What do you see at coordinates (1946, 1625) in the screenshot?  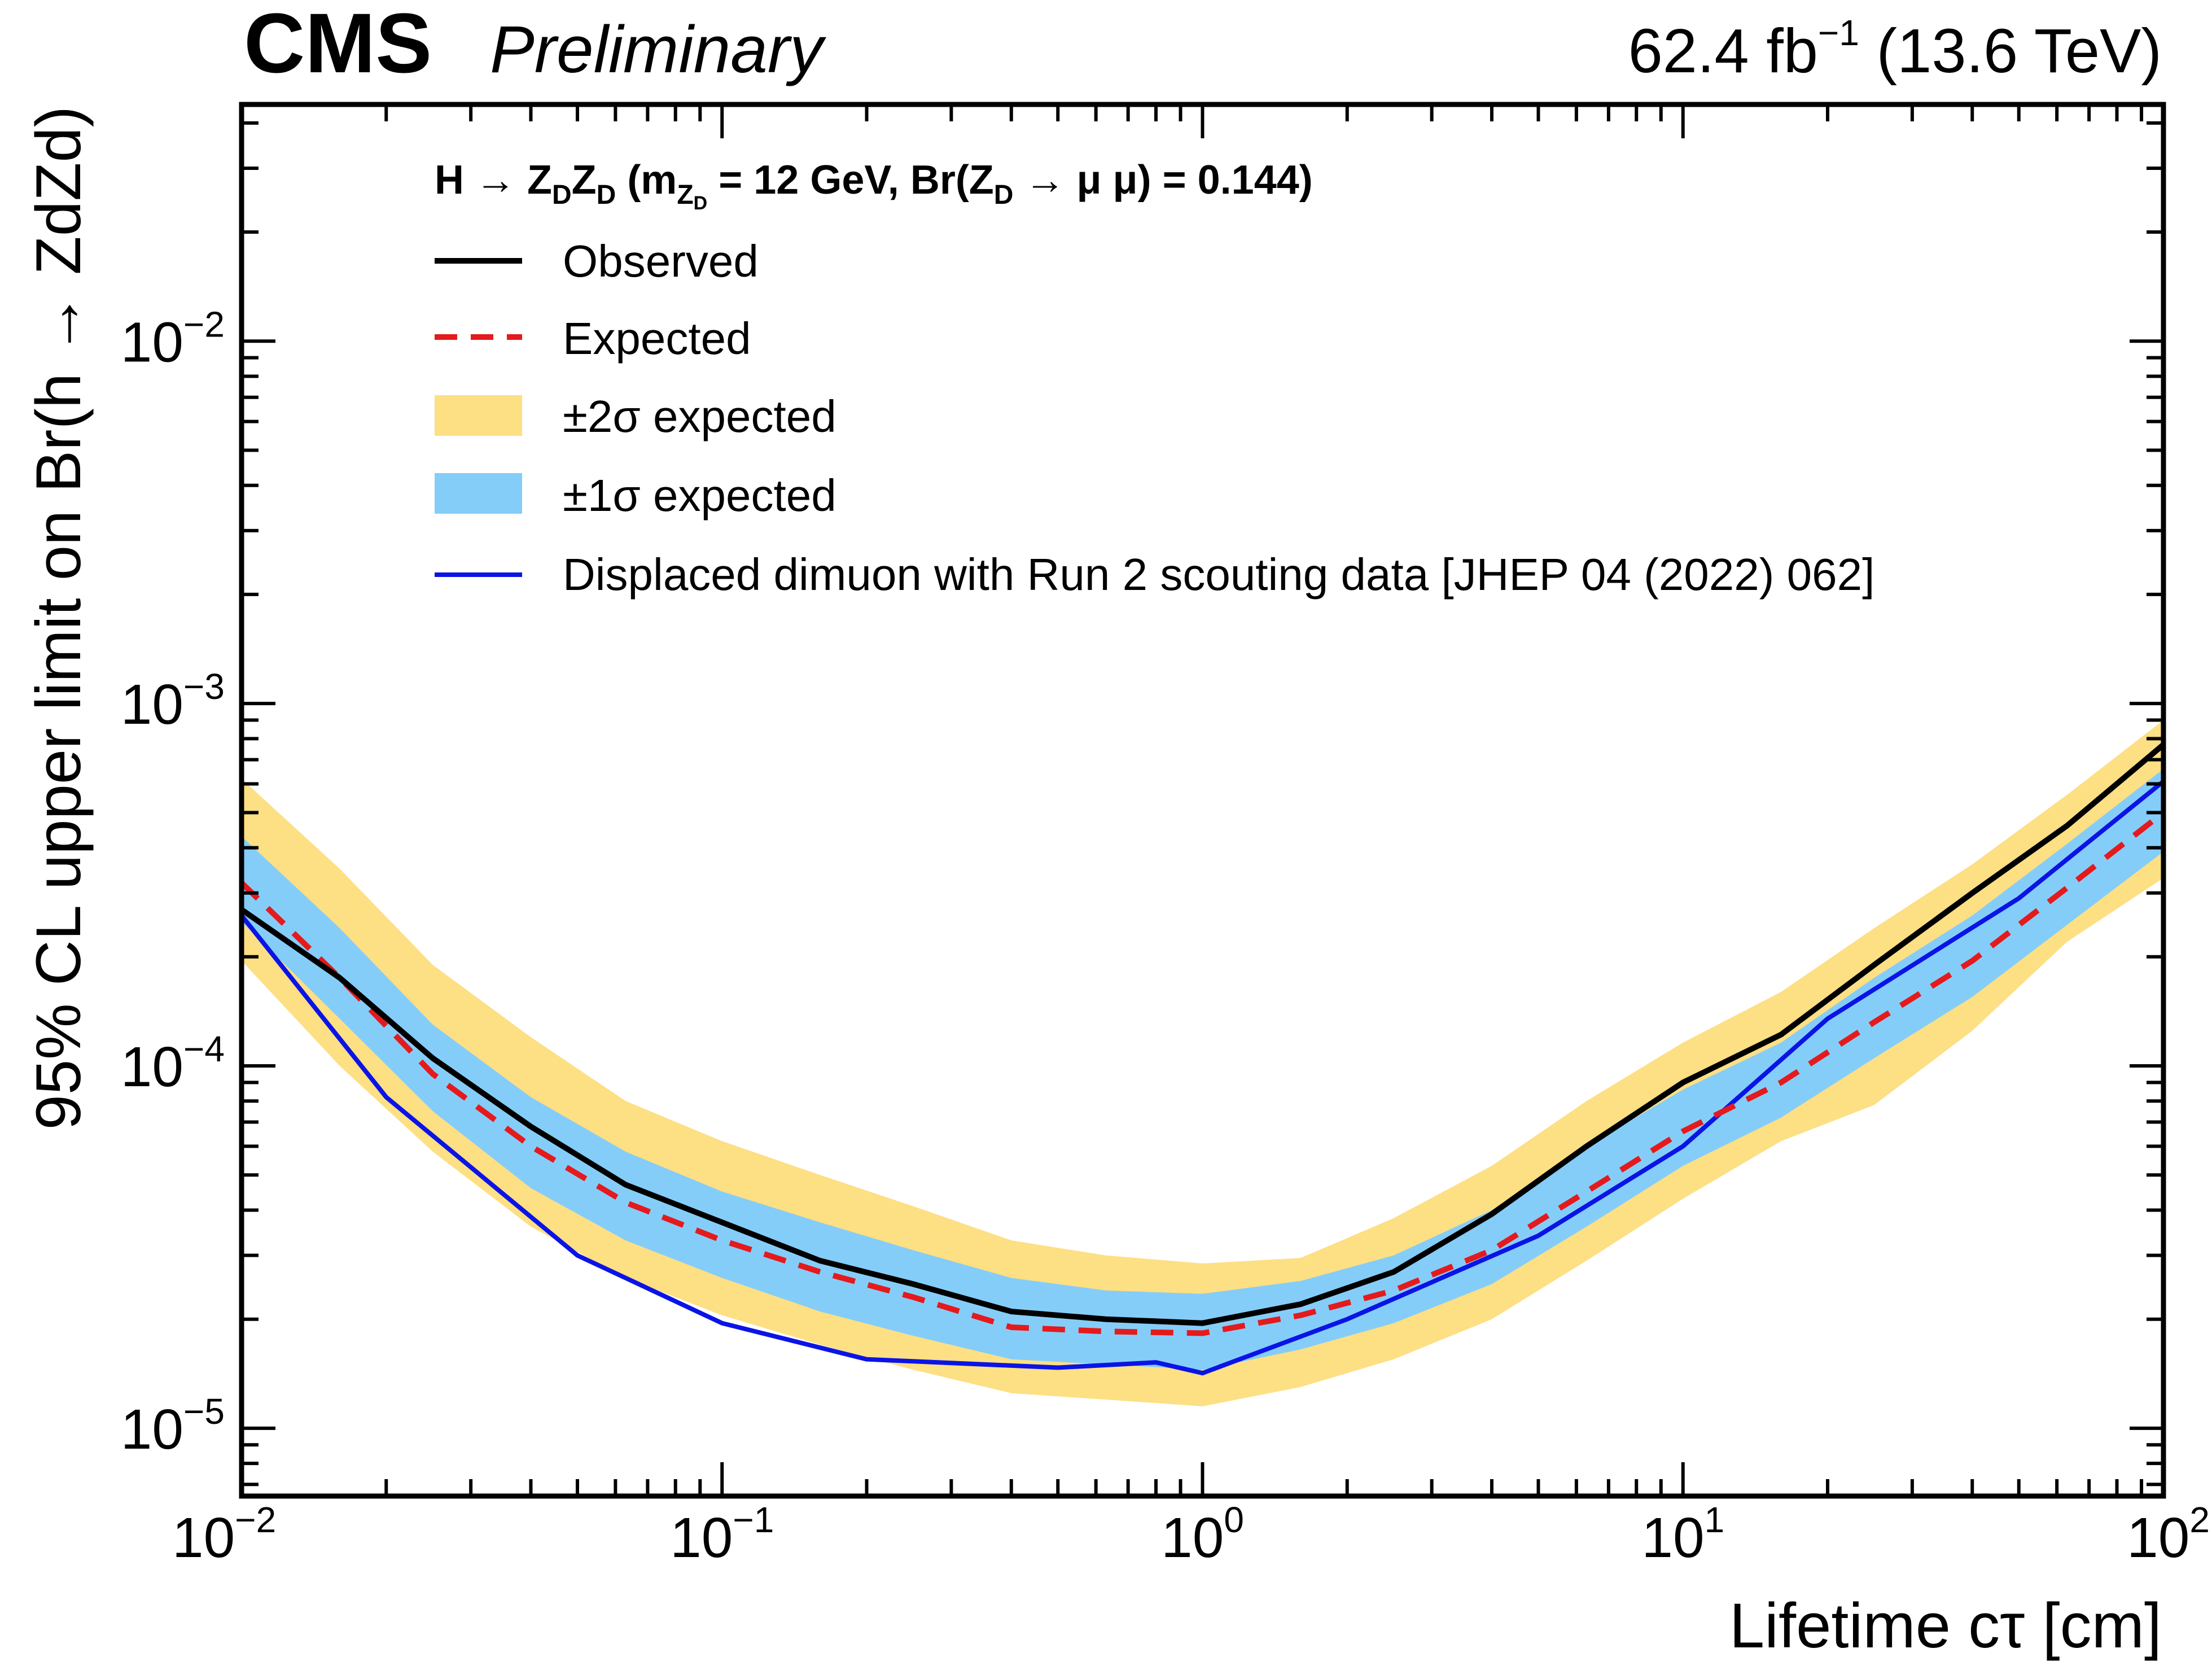 I see `x-axis-label: Lifetime cτ [cm]` at bounding box center [1946, 1625].